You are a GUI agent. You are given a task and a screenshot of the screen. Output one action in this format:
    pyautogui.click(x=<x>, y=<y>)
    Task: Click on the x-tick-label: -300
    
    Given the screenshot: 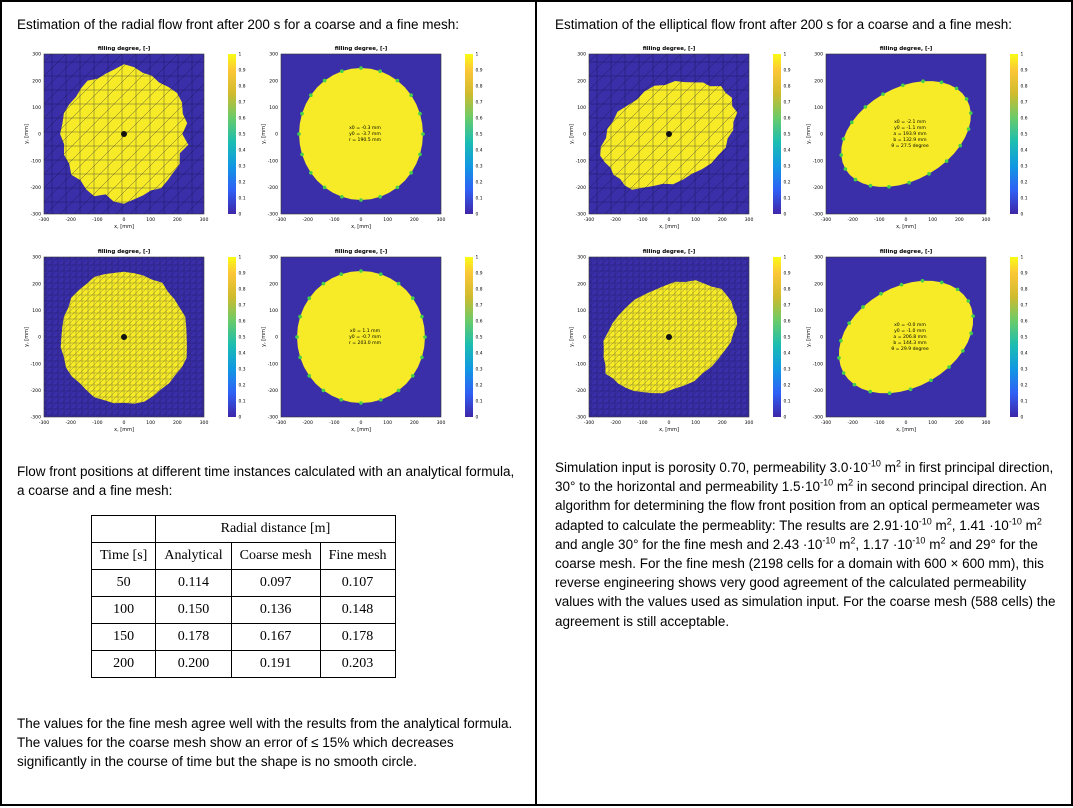 What is the action you would take?
    pyautogui.click(x=281, y=423)
    